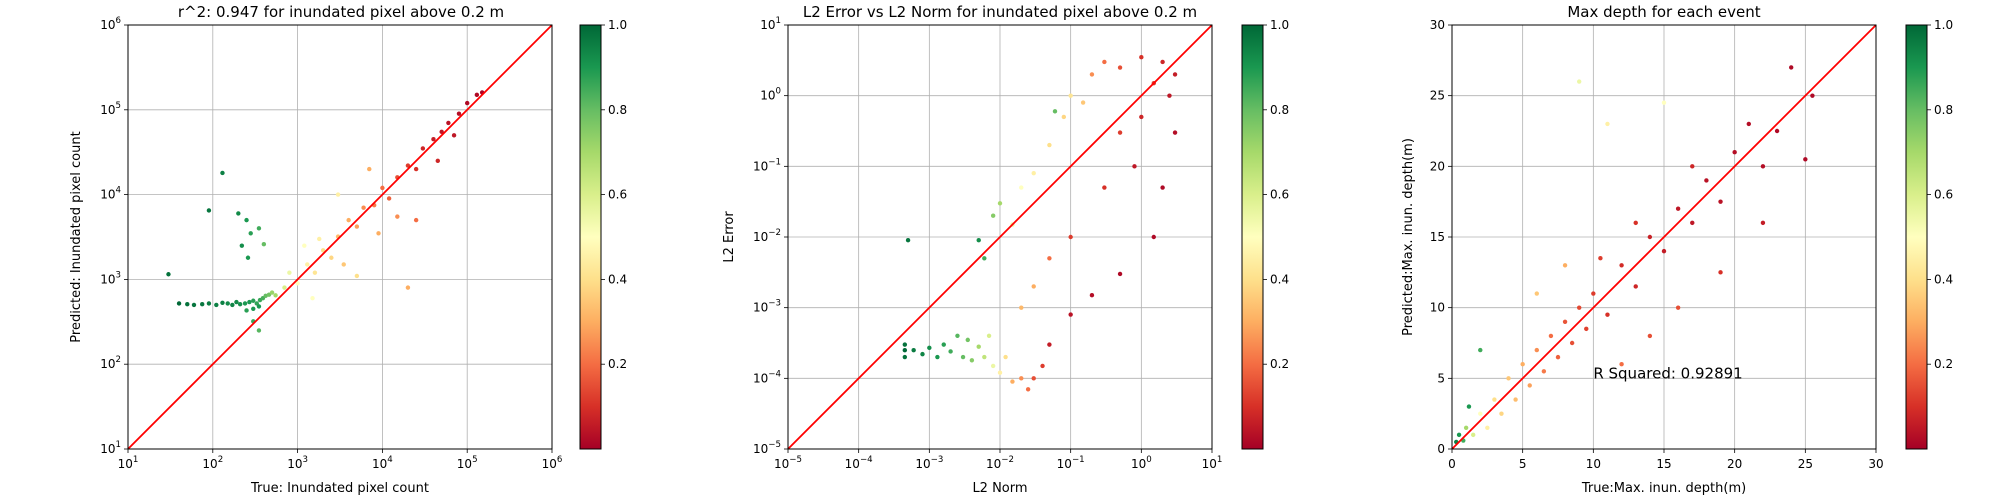  Describe the element at coordinates (1141, 463) in the screenshot. I see `chart-2-x-tick-label: 10⁰` at that location.